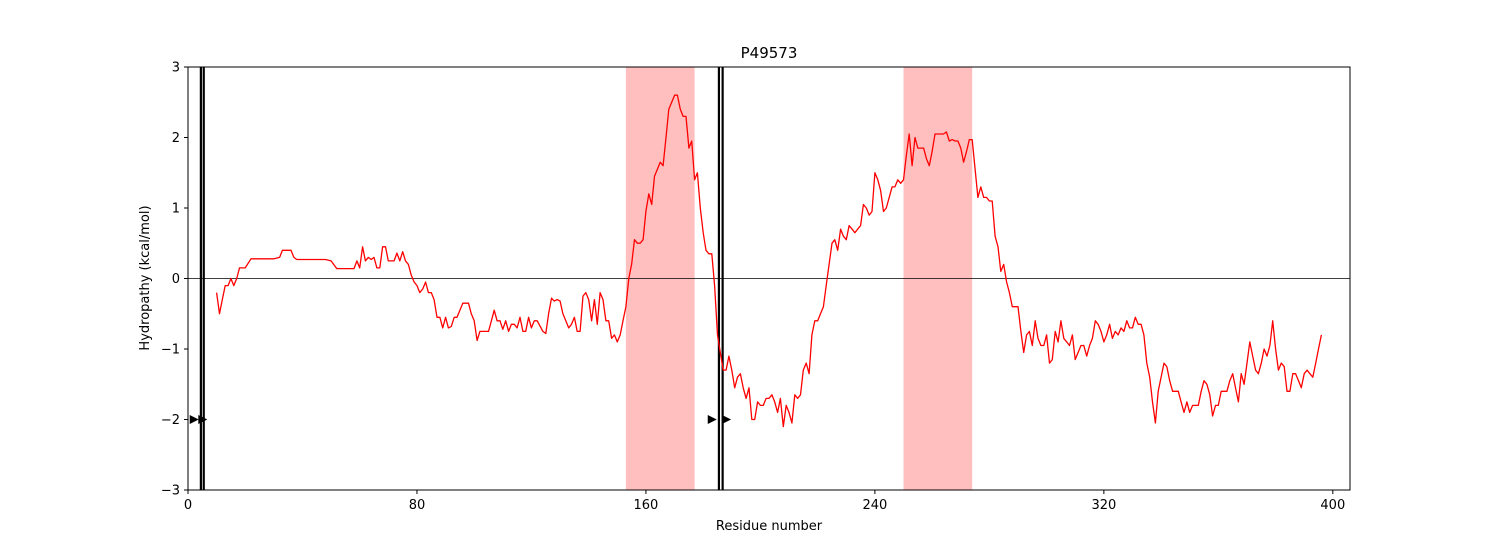 The image size is (1500, 550). What do you see at coordinates (170, 350) in the screenshot?
I see `y-tick-label: −1` at bounding box center [170, 350].